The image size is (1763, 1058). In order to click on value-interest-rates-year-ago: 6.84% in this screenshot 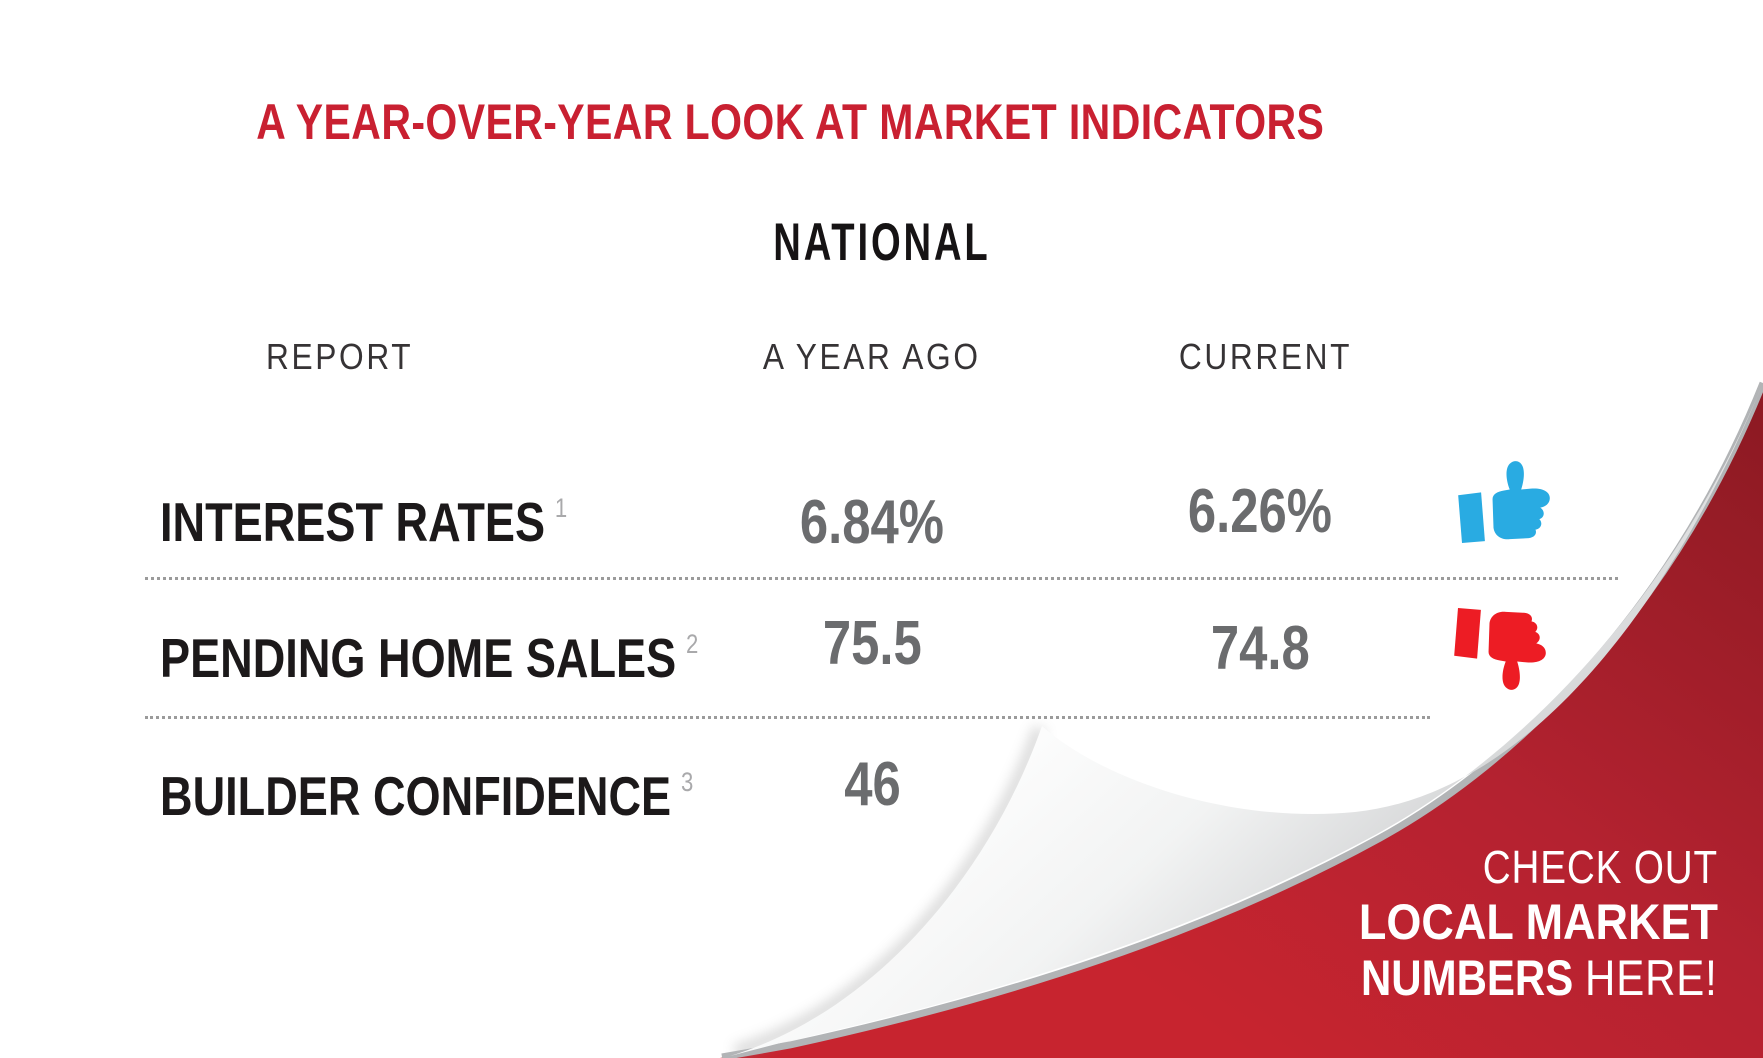, I will do `click(872, 522)`.